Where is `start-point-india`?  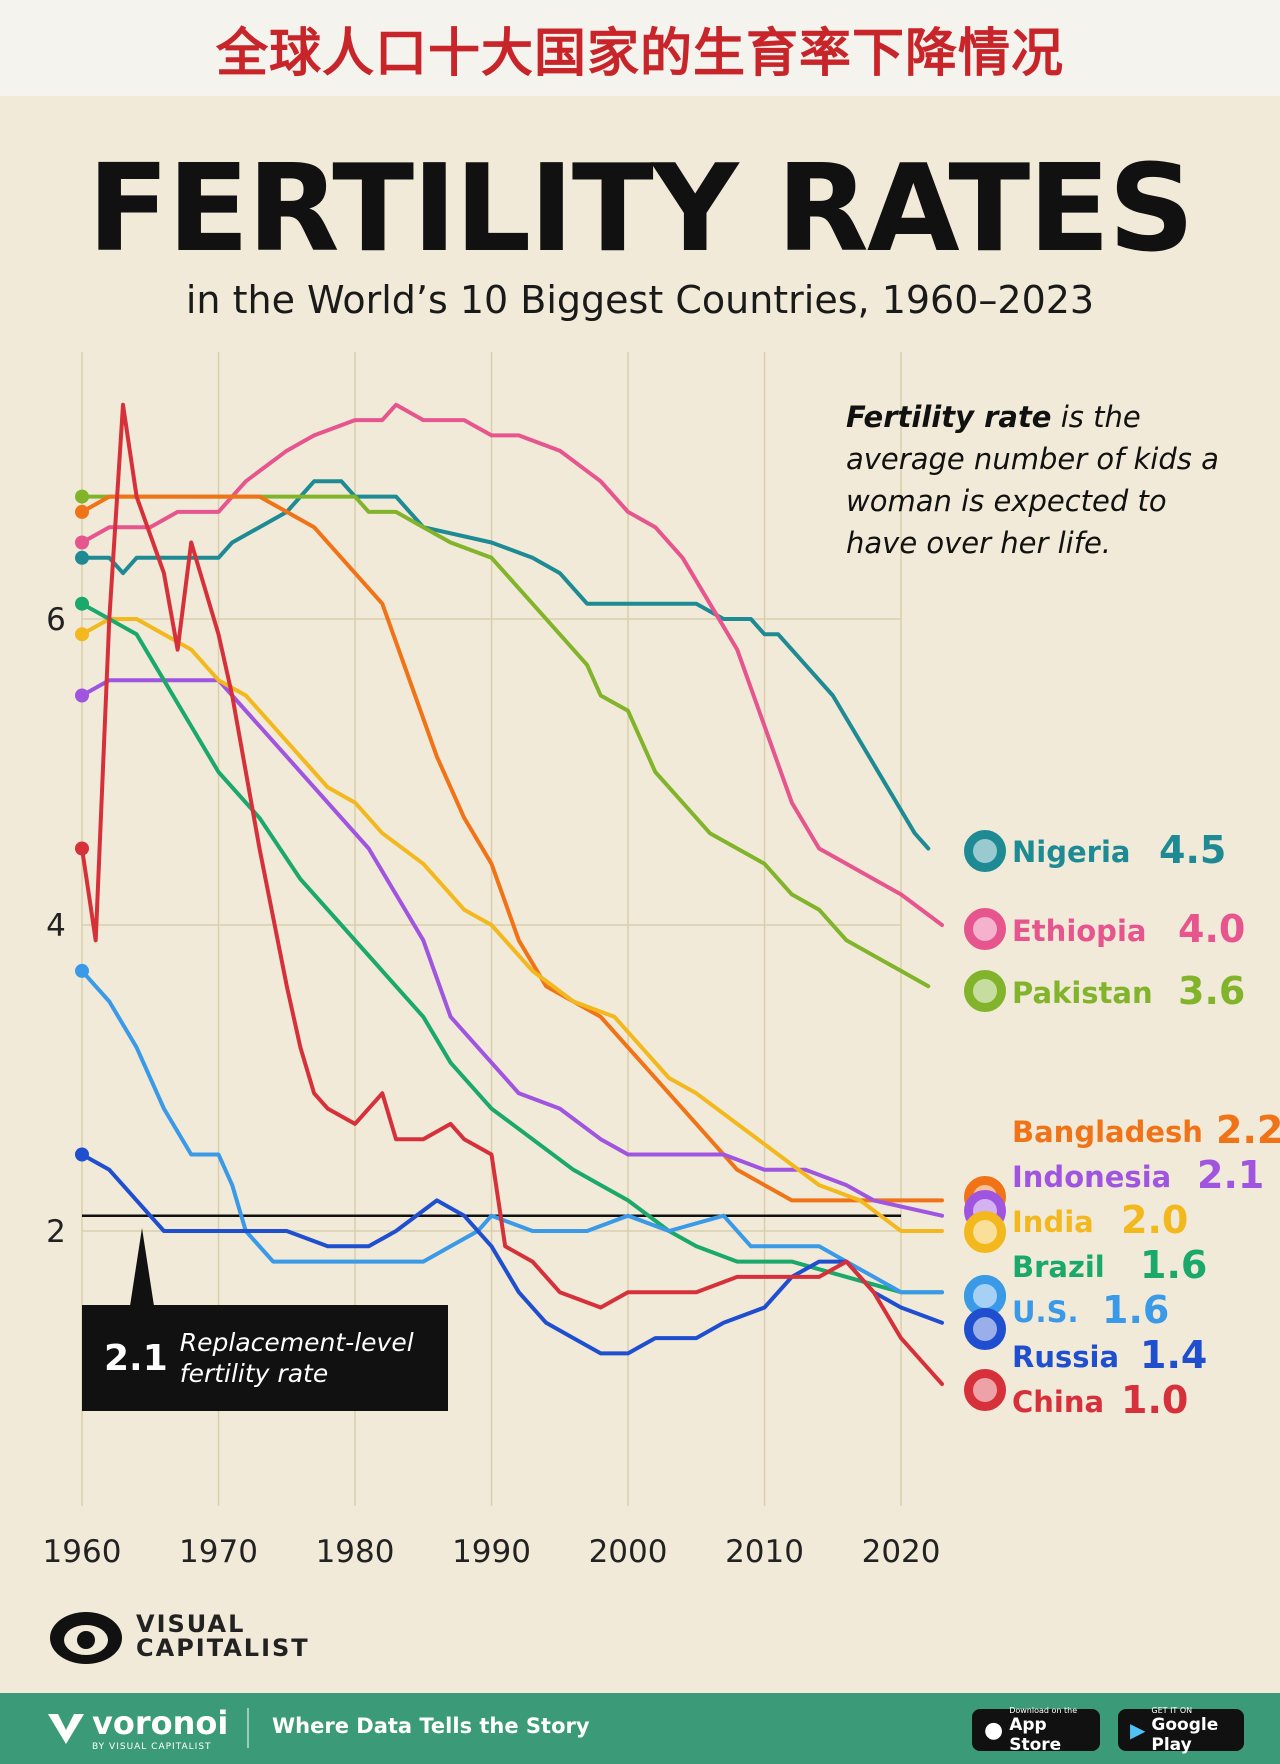 start-point-india is located at coordinates (82, 634).